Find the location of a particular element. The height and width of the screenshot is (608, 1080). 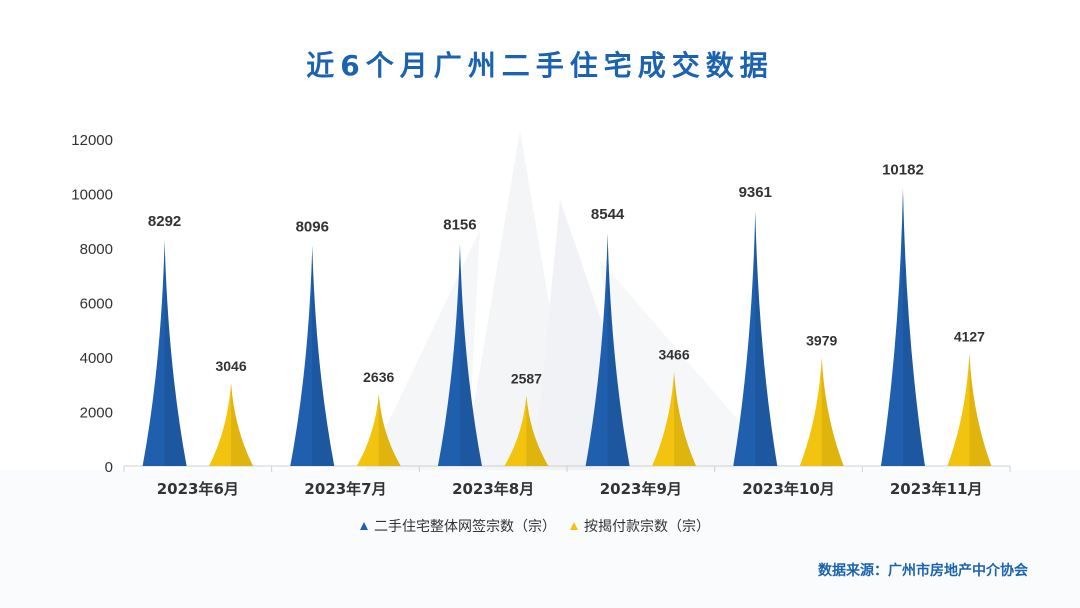

data-label: 8156 is located at coordinates (459, 225).